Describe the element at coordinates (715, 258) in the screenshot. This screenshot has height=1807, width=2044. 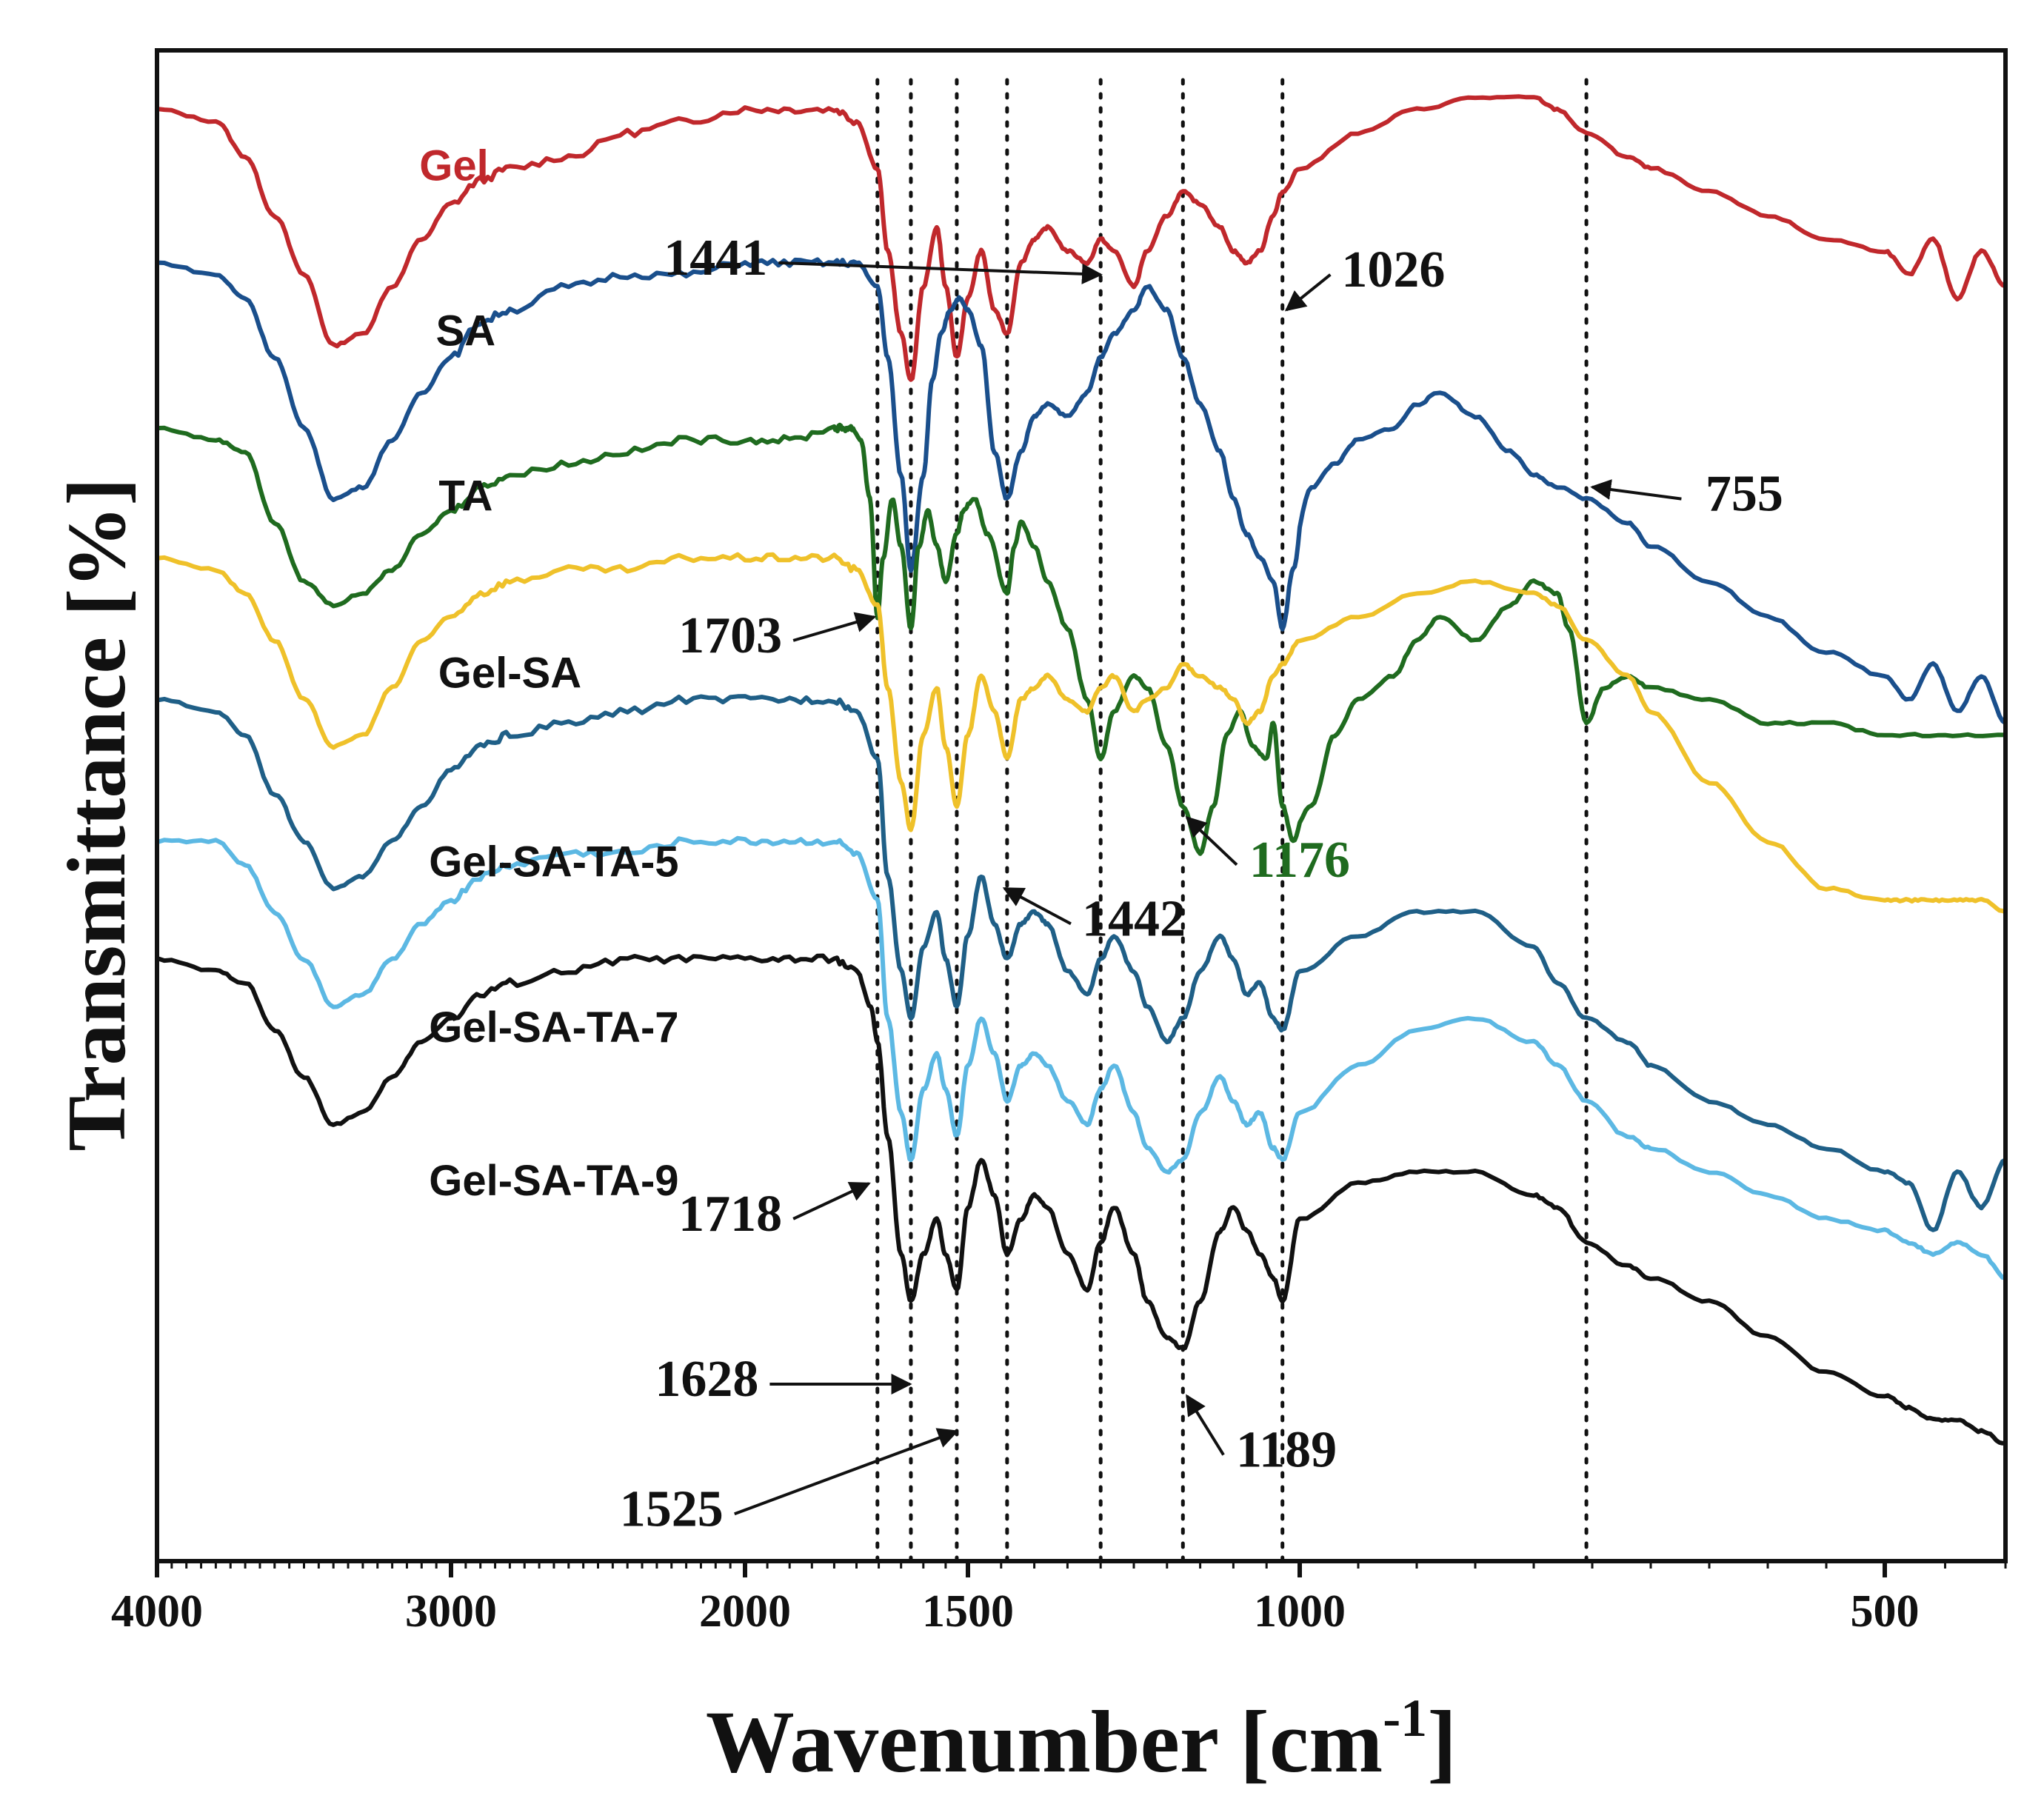
I see `annotation-1441: 1441` at that location.